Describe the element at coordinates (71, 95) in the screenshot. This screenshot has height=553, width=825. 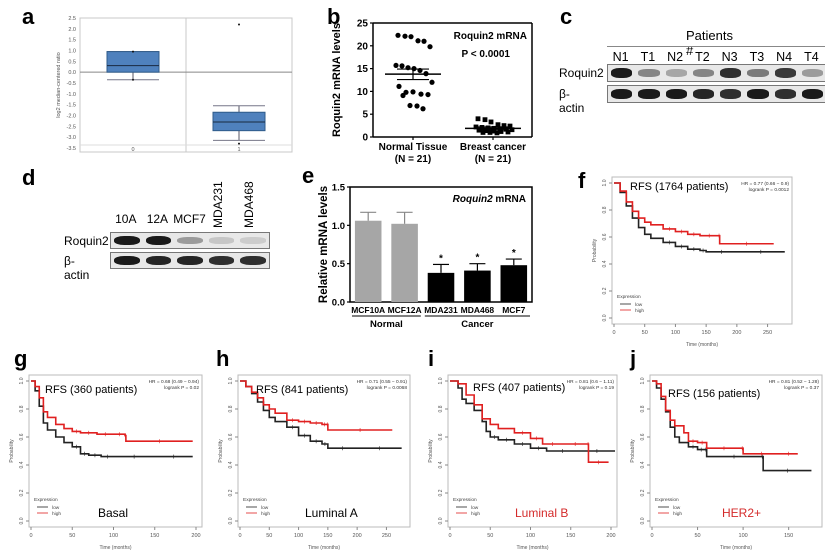
I see `y-tick-label: -1.0` at that location.